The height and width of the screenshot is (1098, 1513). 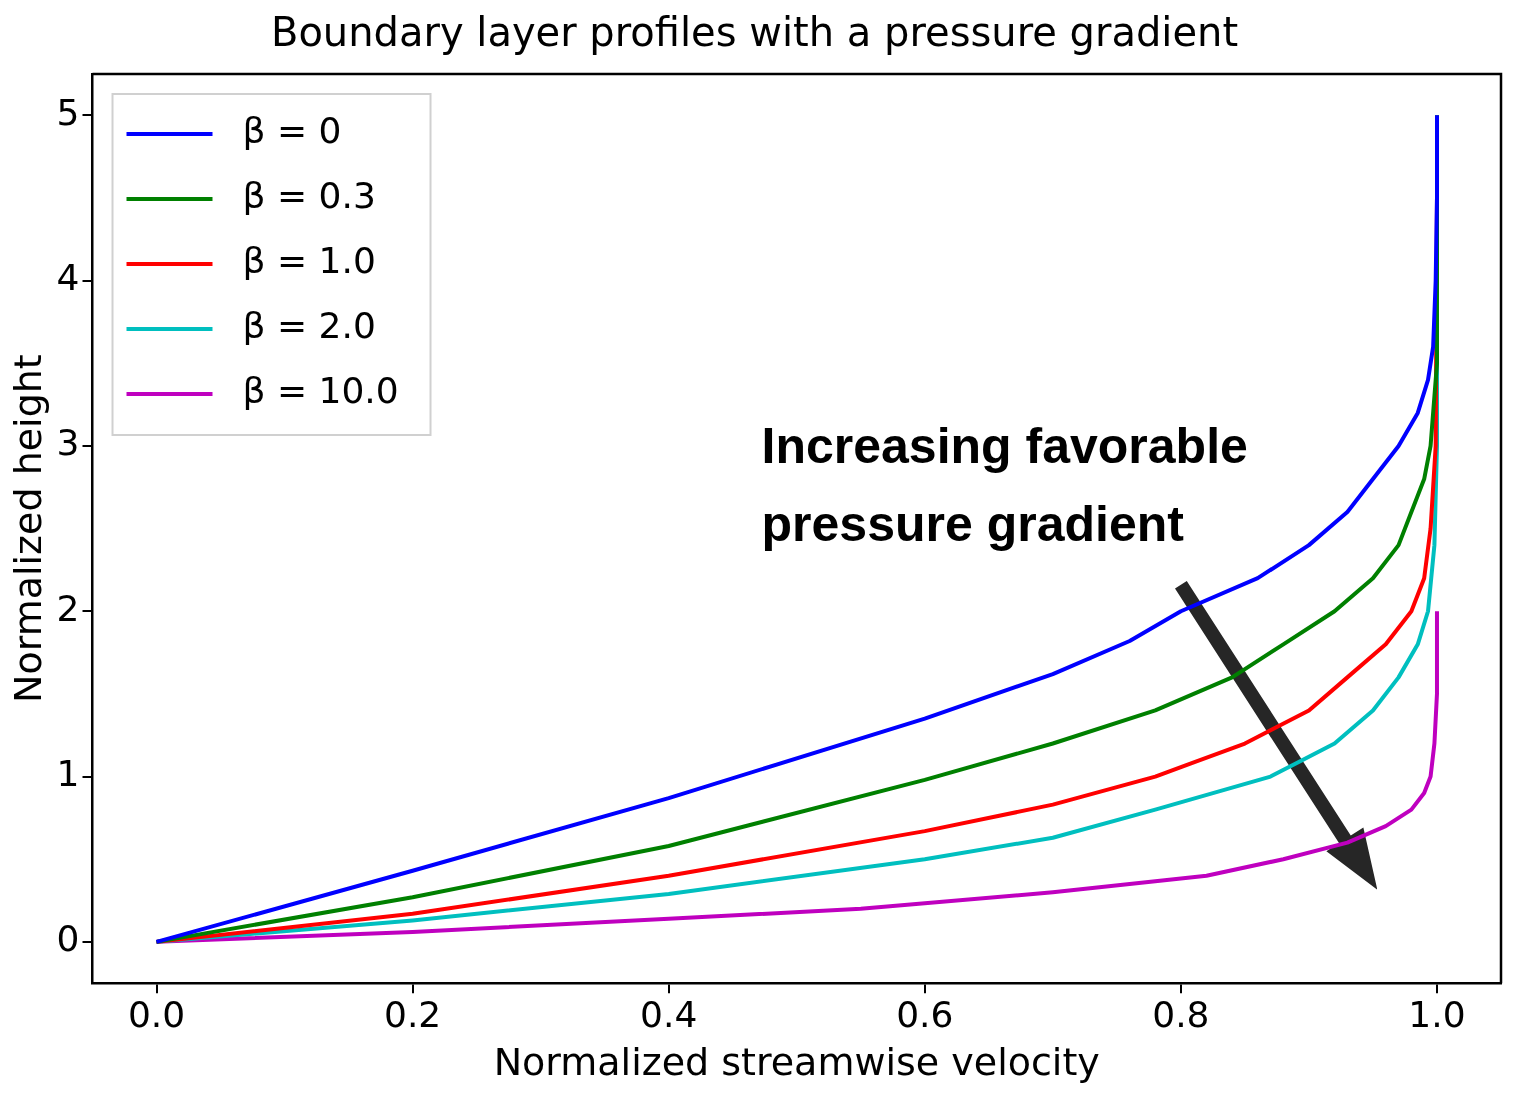 What do you see at coordinates (412, 1015) in the screenshot?
I see `x-tick-label: 0.2` at bounding box center [412, 1015].